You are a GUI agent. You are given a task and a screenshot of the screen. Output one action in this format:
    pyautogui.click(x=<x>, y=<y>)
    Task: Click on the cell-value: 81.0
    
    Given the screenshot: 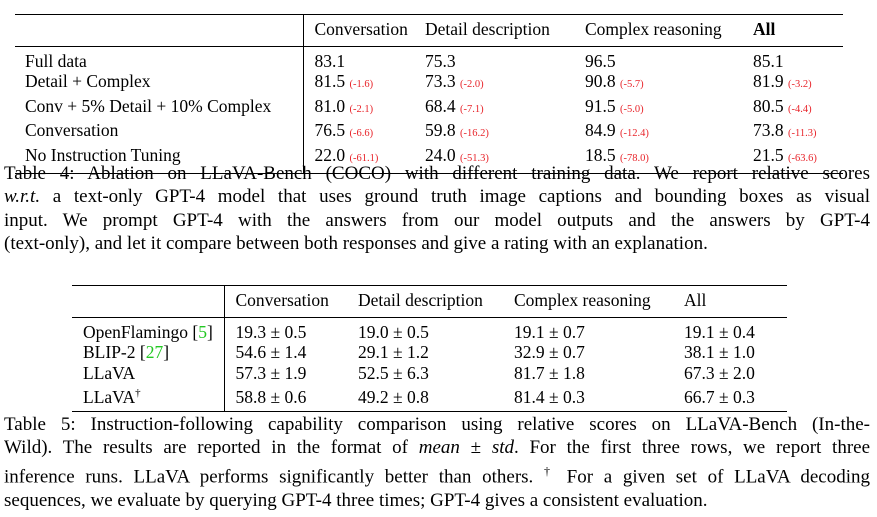 What is the action you would take?
    pyautogui.click(x=330, y=105)
    